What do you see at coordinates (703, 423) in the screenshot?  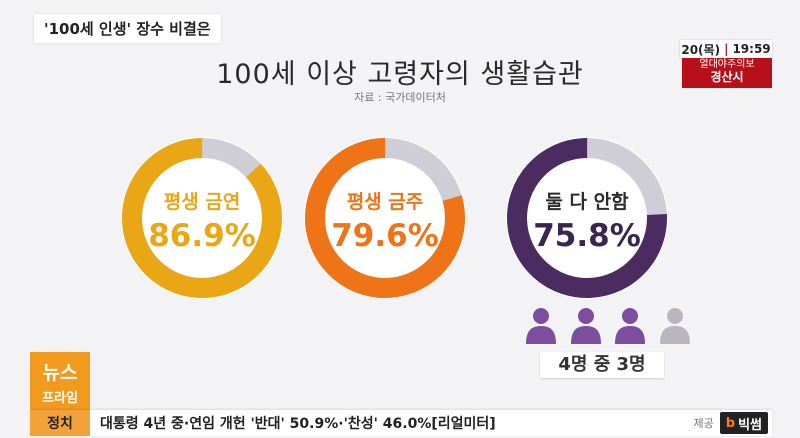 I see `ticker-provided-label: 제공` at bounding box center [703, 423].